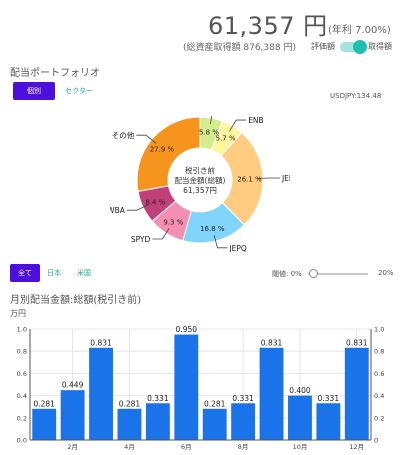  I want to click on y-tick-label-left: 0.8, so click(22, 352).